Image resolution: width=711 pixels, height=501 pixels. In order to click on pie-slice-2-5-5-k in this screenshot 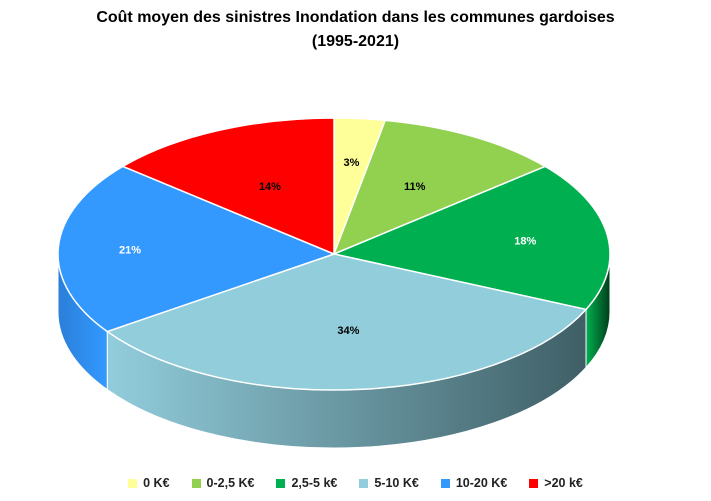, I will do `click(471, 238)`.